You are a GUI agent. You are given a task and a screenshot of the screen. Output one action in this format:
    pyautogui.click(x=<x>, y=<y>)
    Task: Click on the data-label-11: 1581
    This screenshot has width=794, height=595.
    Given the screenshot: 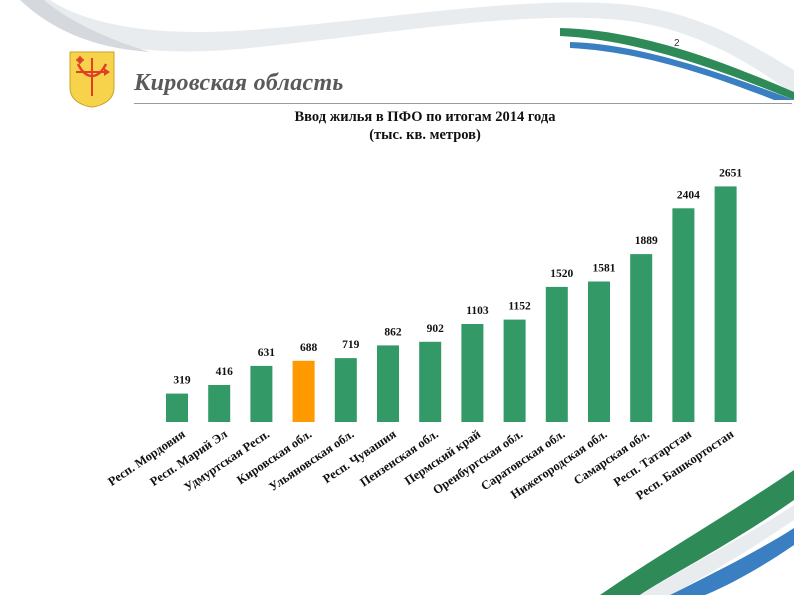 What is the action you would take?
    pyautogui.click(x=604, y=269)
    